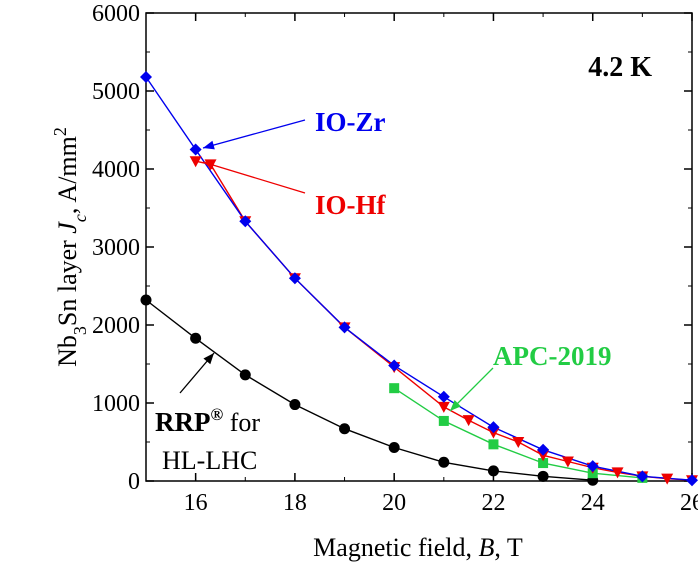  Describe the element at coordinates (254, 134) in the screenshot. I see `io-zr-arrow` at that location.